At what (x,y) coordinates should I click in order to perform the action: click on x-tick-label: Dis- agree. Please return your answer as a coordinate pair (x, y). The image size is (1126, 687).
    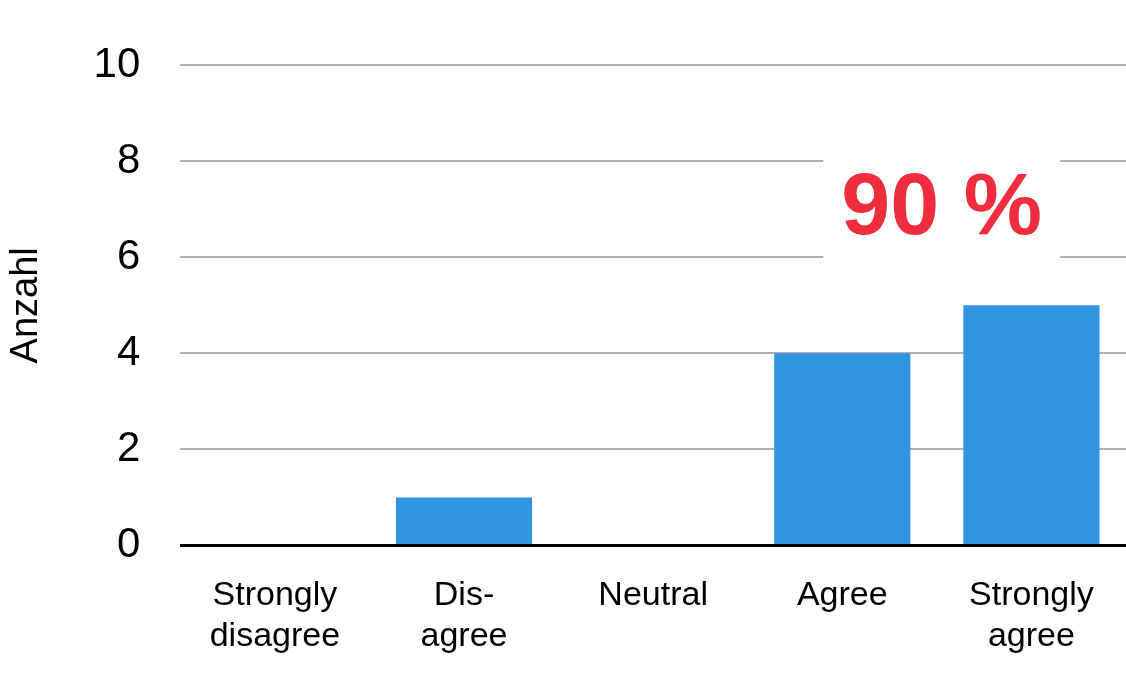
    Looking at the image, I should click on (464, 613).